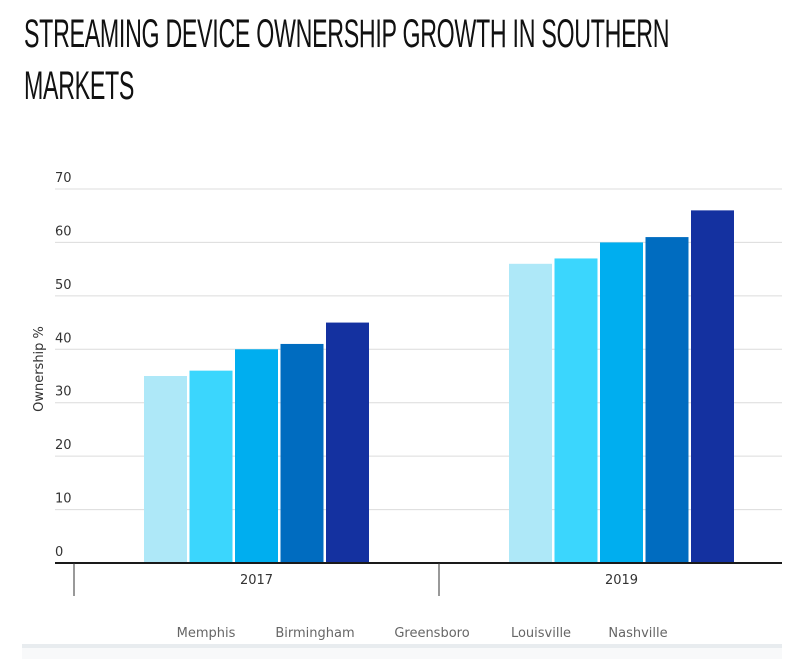 The width and height of the screenshot is (810, 659). What do you see at coordinates (621, 580) in the screenshot?
I see `x-category-label-2019: 2019` at bounding box center [621, 580].